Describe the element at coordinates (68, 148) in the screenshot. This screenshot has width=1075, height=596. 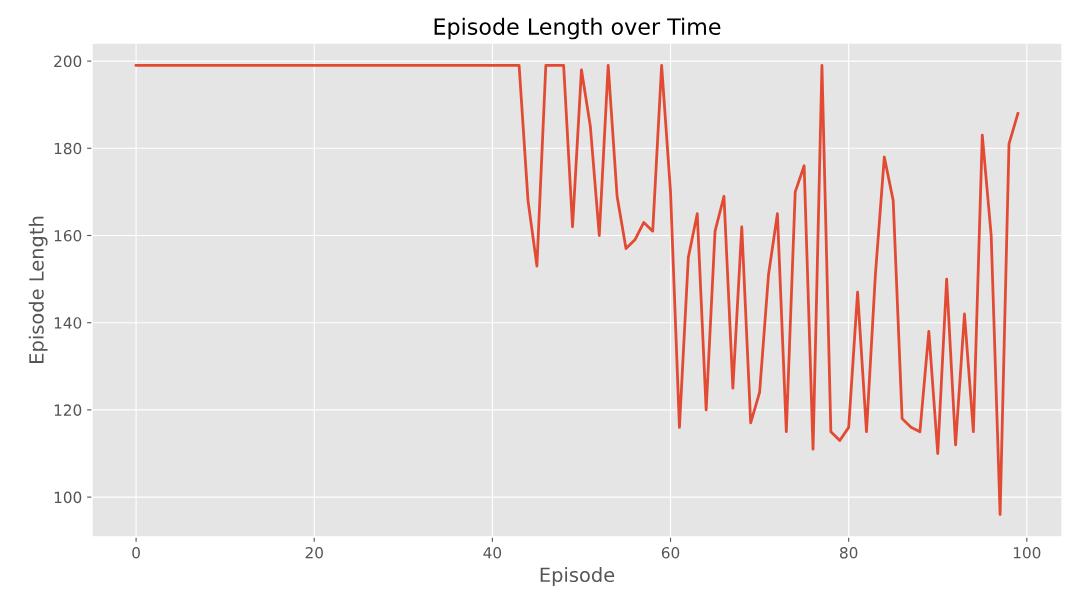
I see `y-tick-label: 180` at that location.